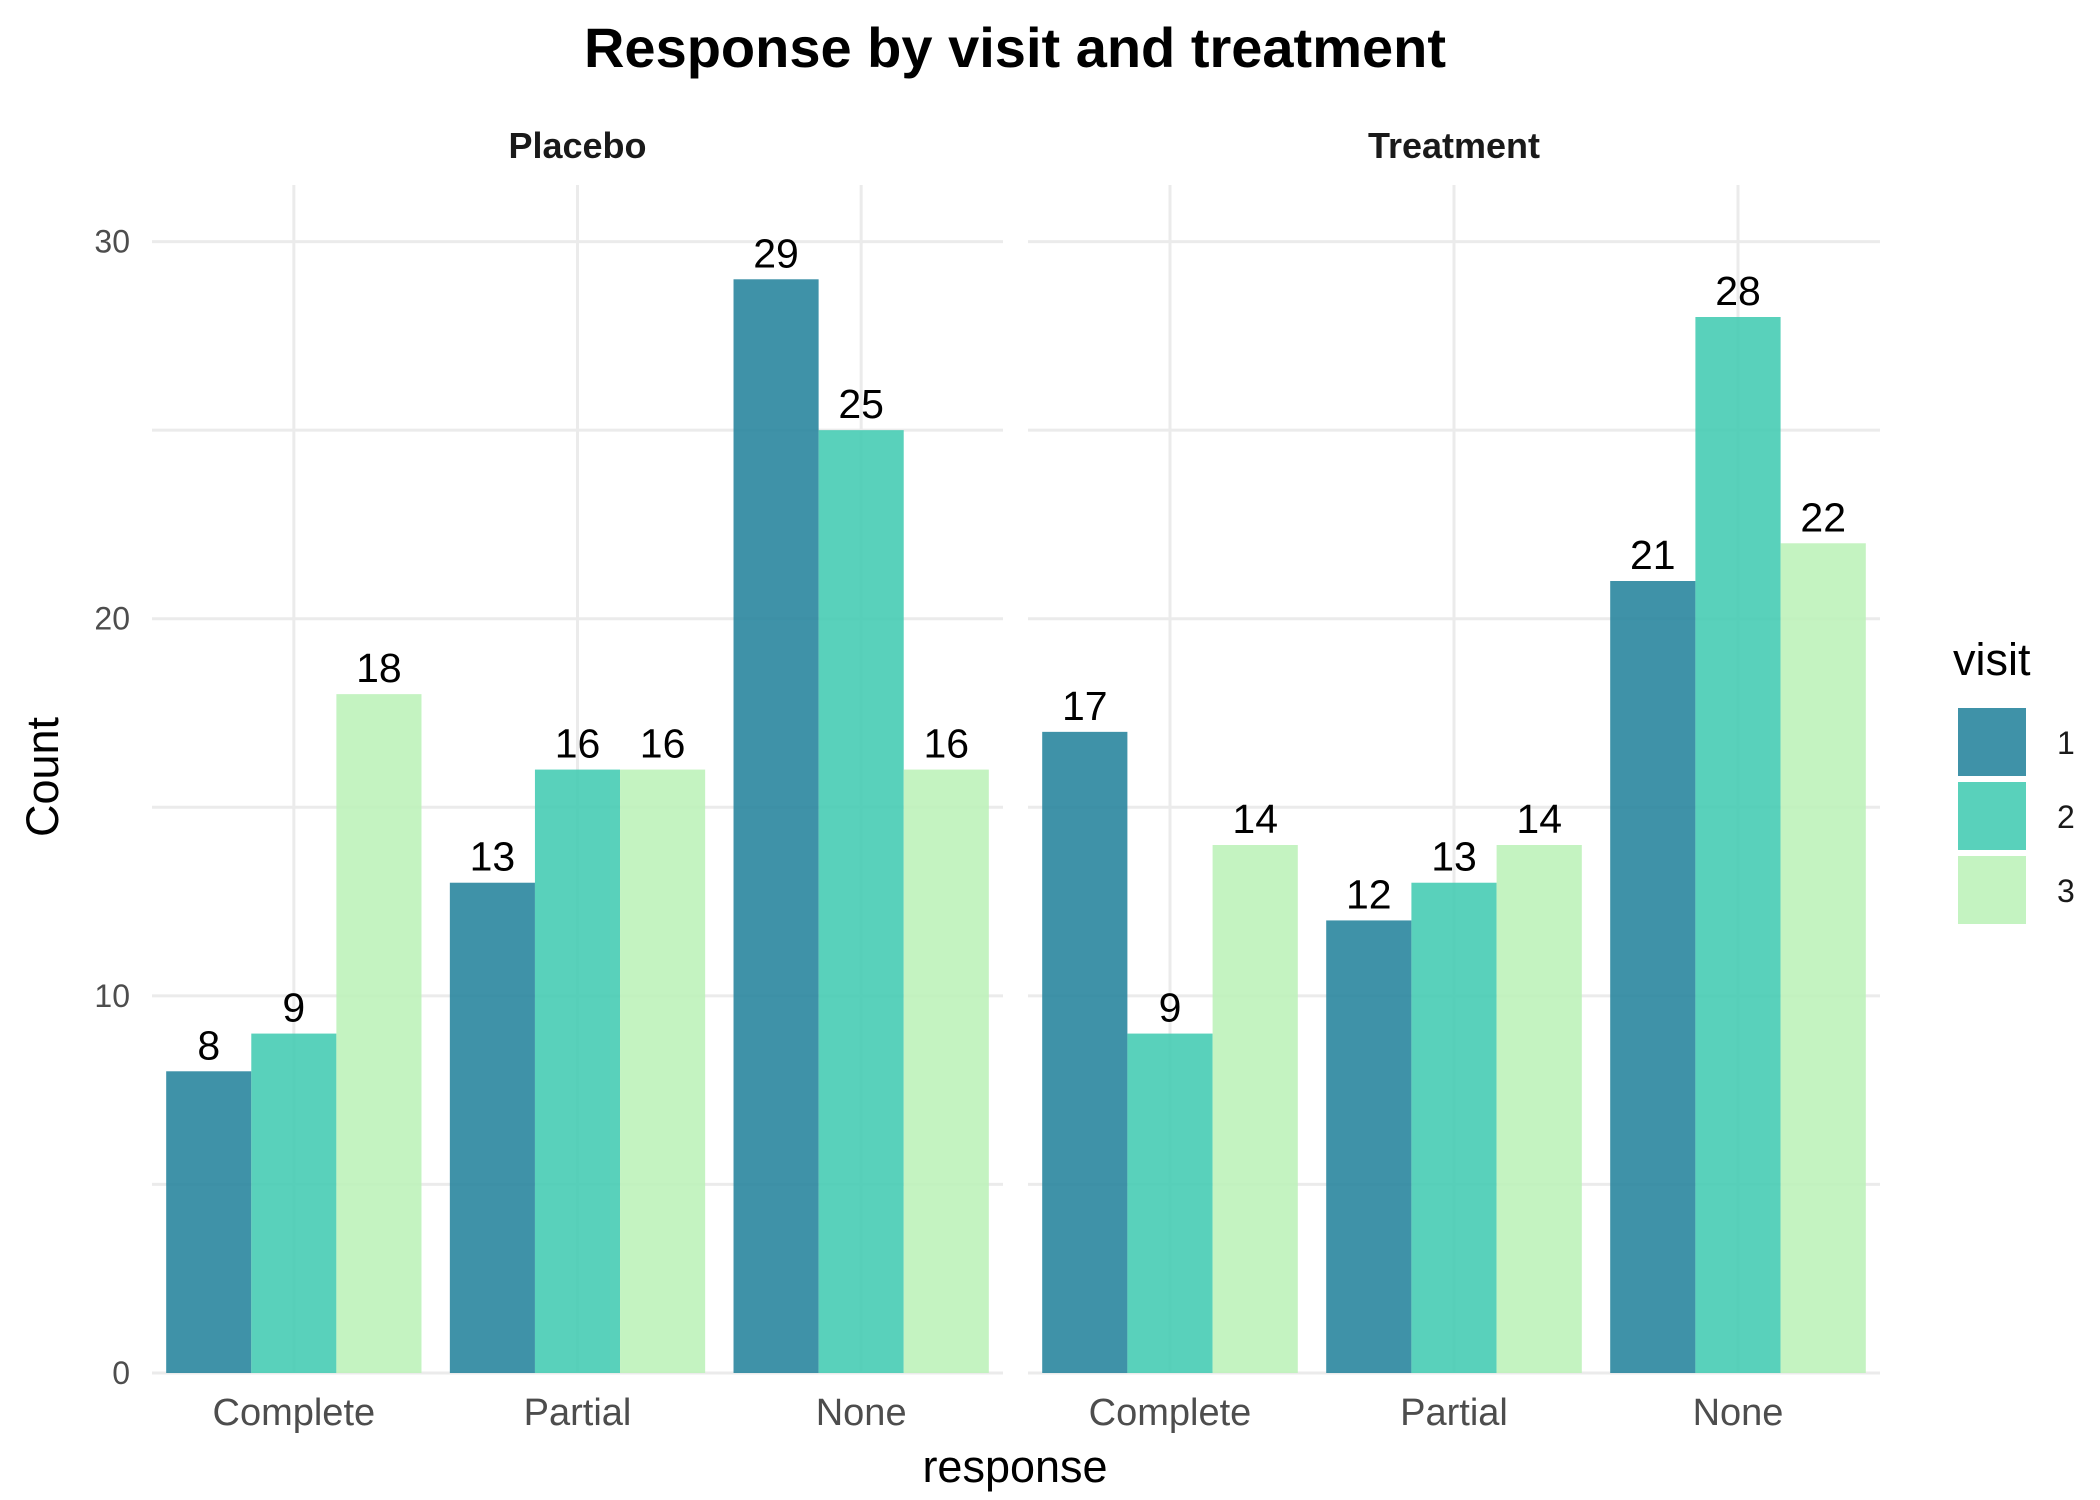  What do you see at coordinates (112, 619) in the screenshot?
I see `y-tick-label: 20` at bounding box center [112, 619].